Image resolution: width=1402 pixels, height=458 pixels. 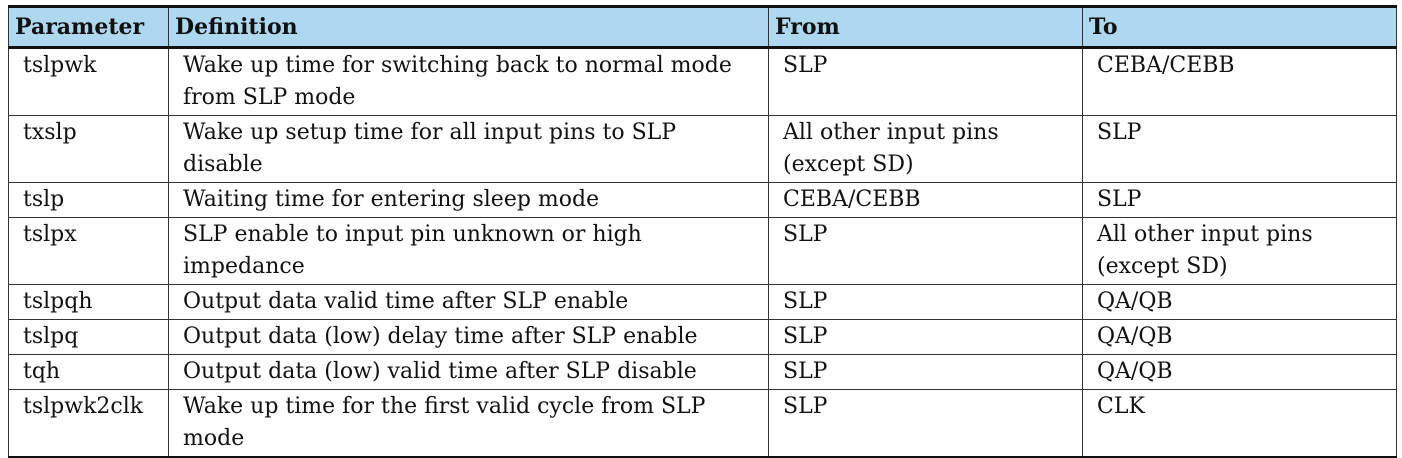 I want to click on cell-parameter: tslpqh, so click(x=88, y=302).